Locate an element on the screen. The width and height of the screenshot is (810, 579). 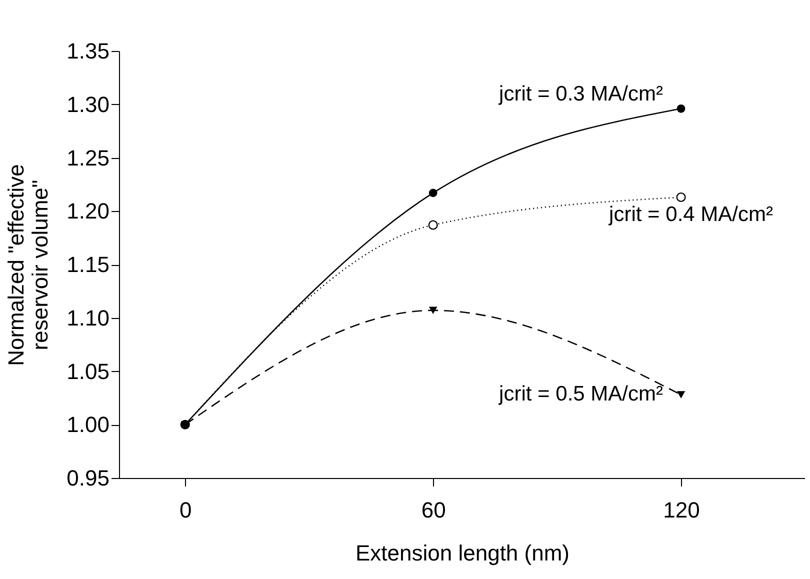
y-tick-label: 1.05 is located at coordinates (88, 371).